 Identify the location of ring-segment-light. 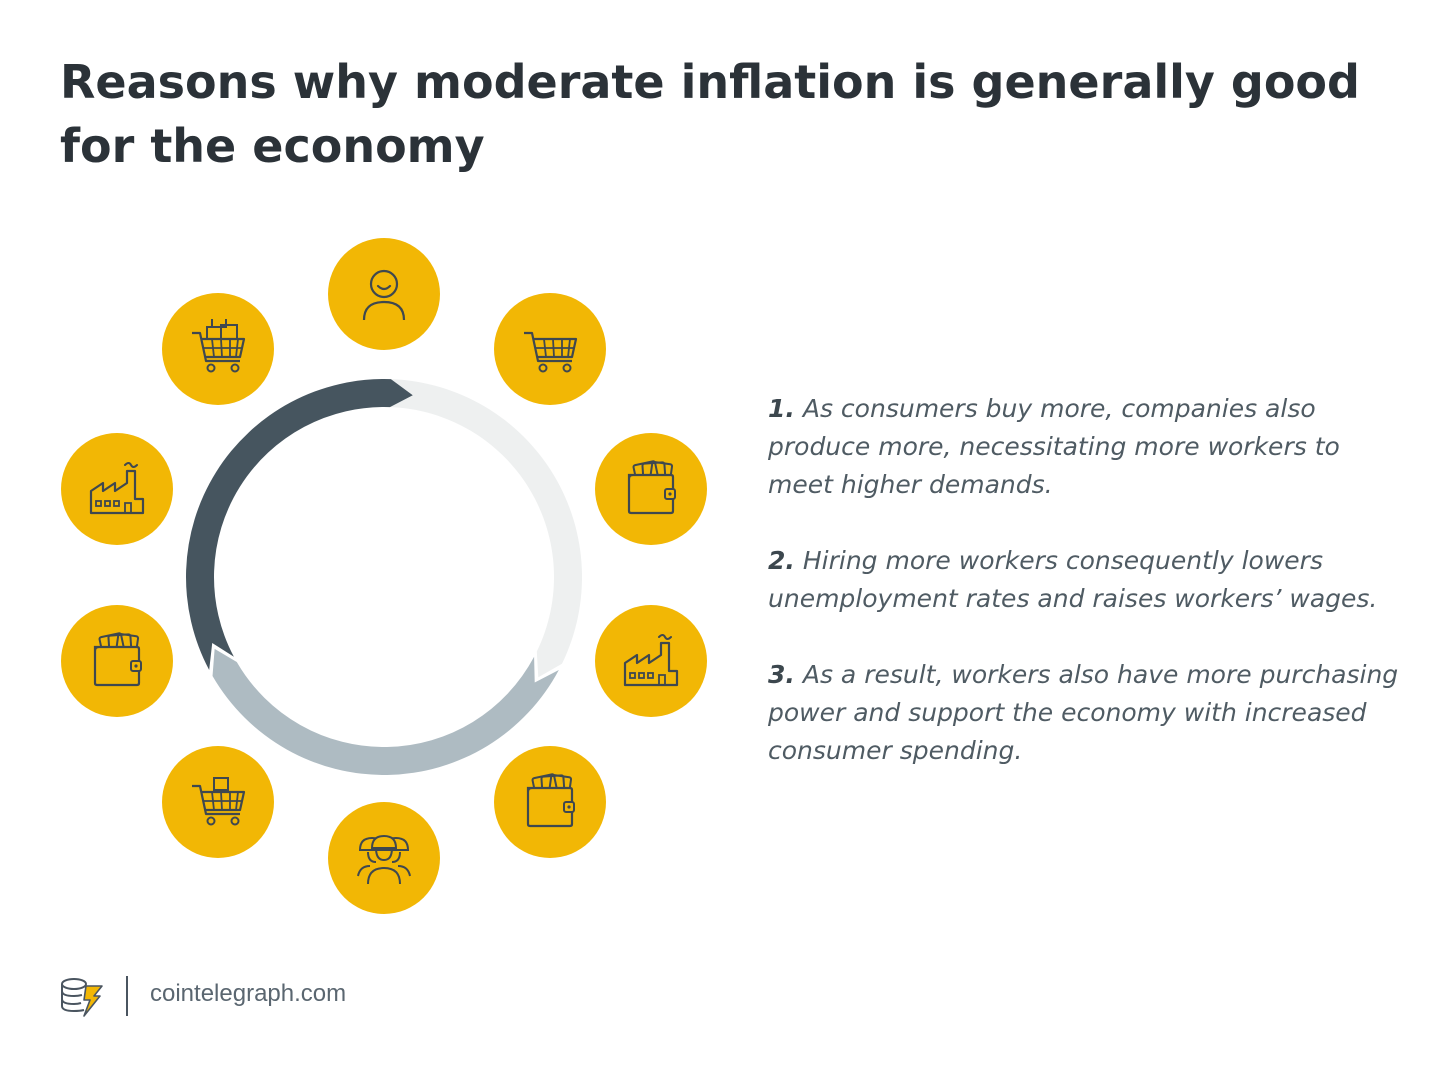
(485, 528).